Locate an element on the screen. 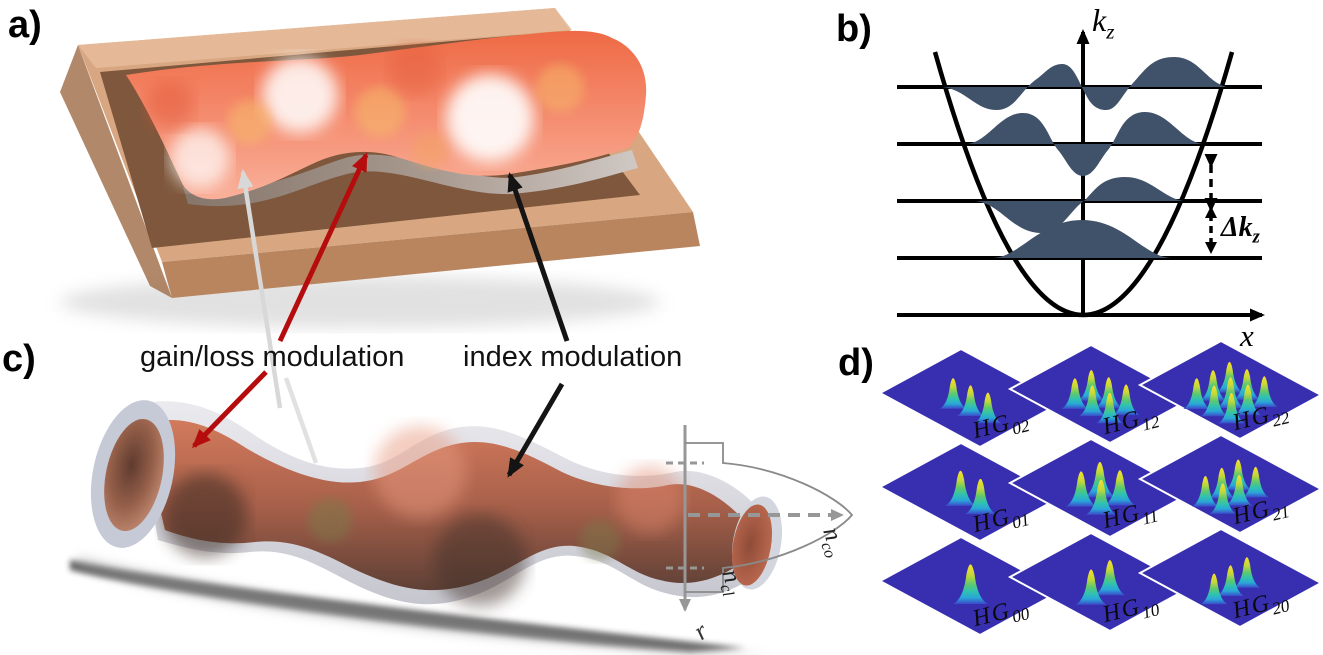  index-profile-plot is located at coordinates (760, 518).